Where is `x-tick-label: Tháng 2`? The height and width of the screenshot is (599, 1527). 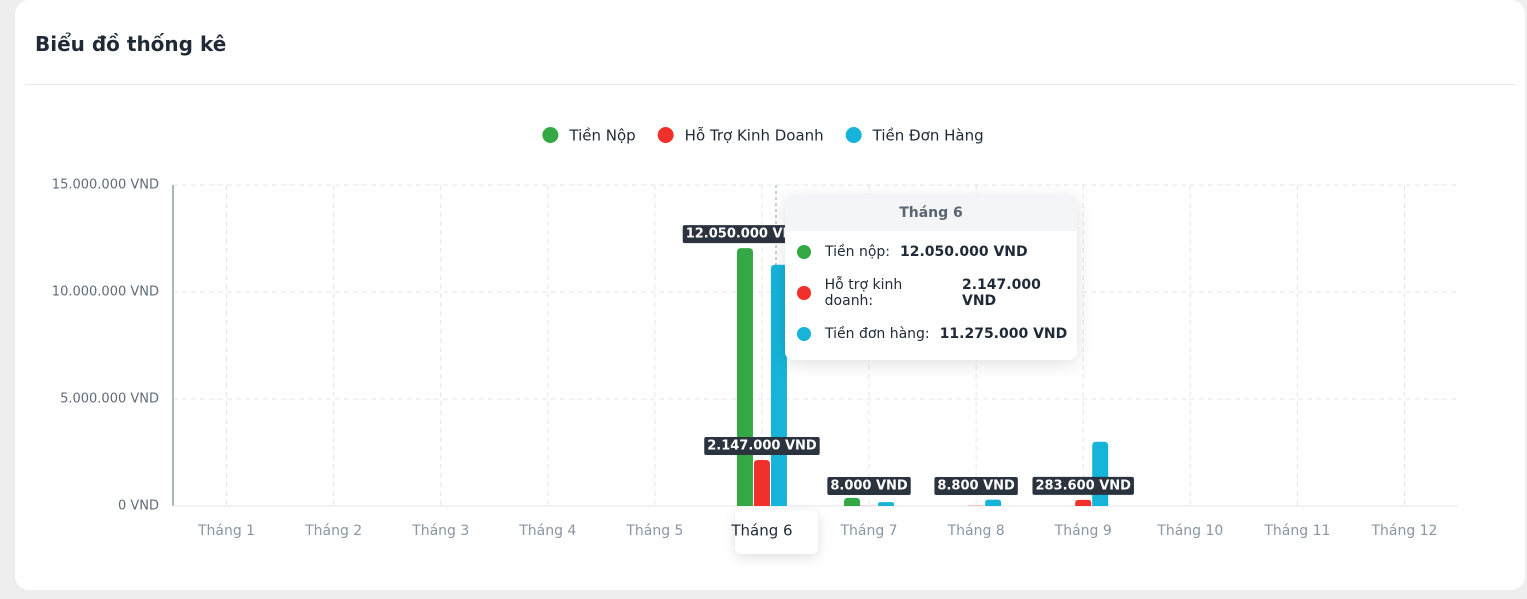 x-tick-label: Tháng 2 is located at coordinates (333, 531).